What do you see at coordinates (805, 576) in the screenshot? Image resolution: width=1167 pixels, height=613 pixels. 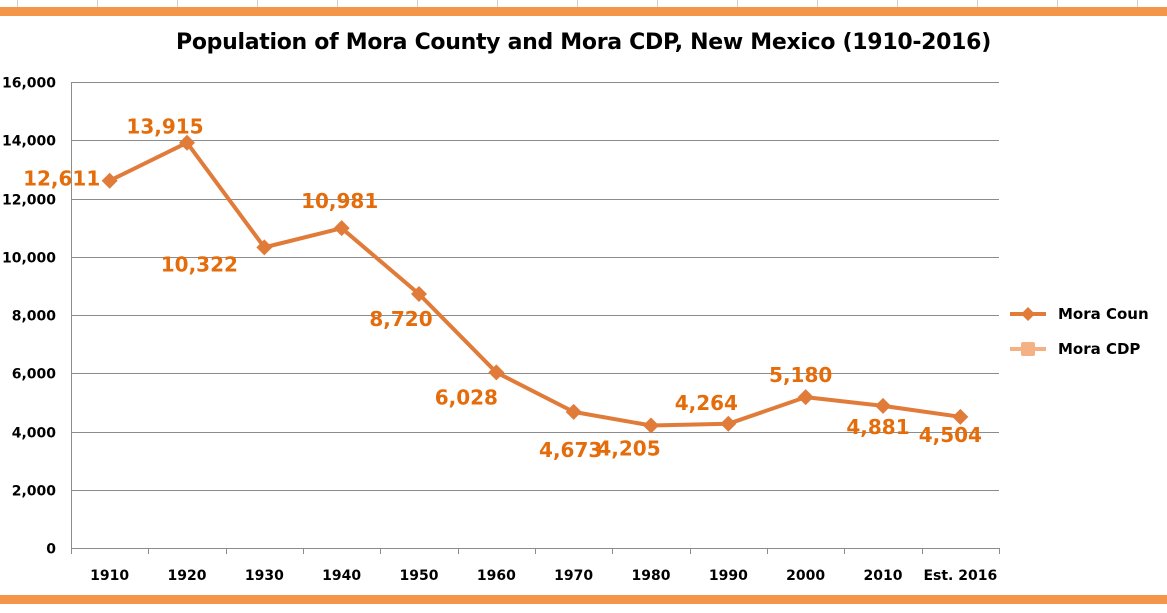 I see `x-tick-label: 2000` at bounding box center [805, 576].